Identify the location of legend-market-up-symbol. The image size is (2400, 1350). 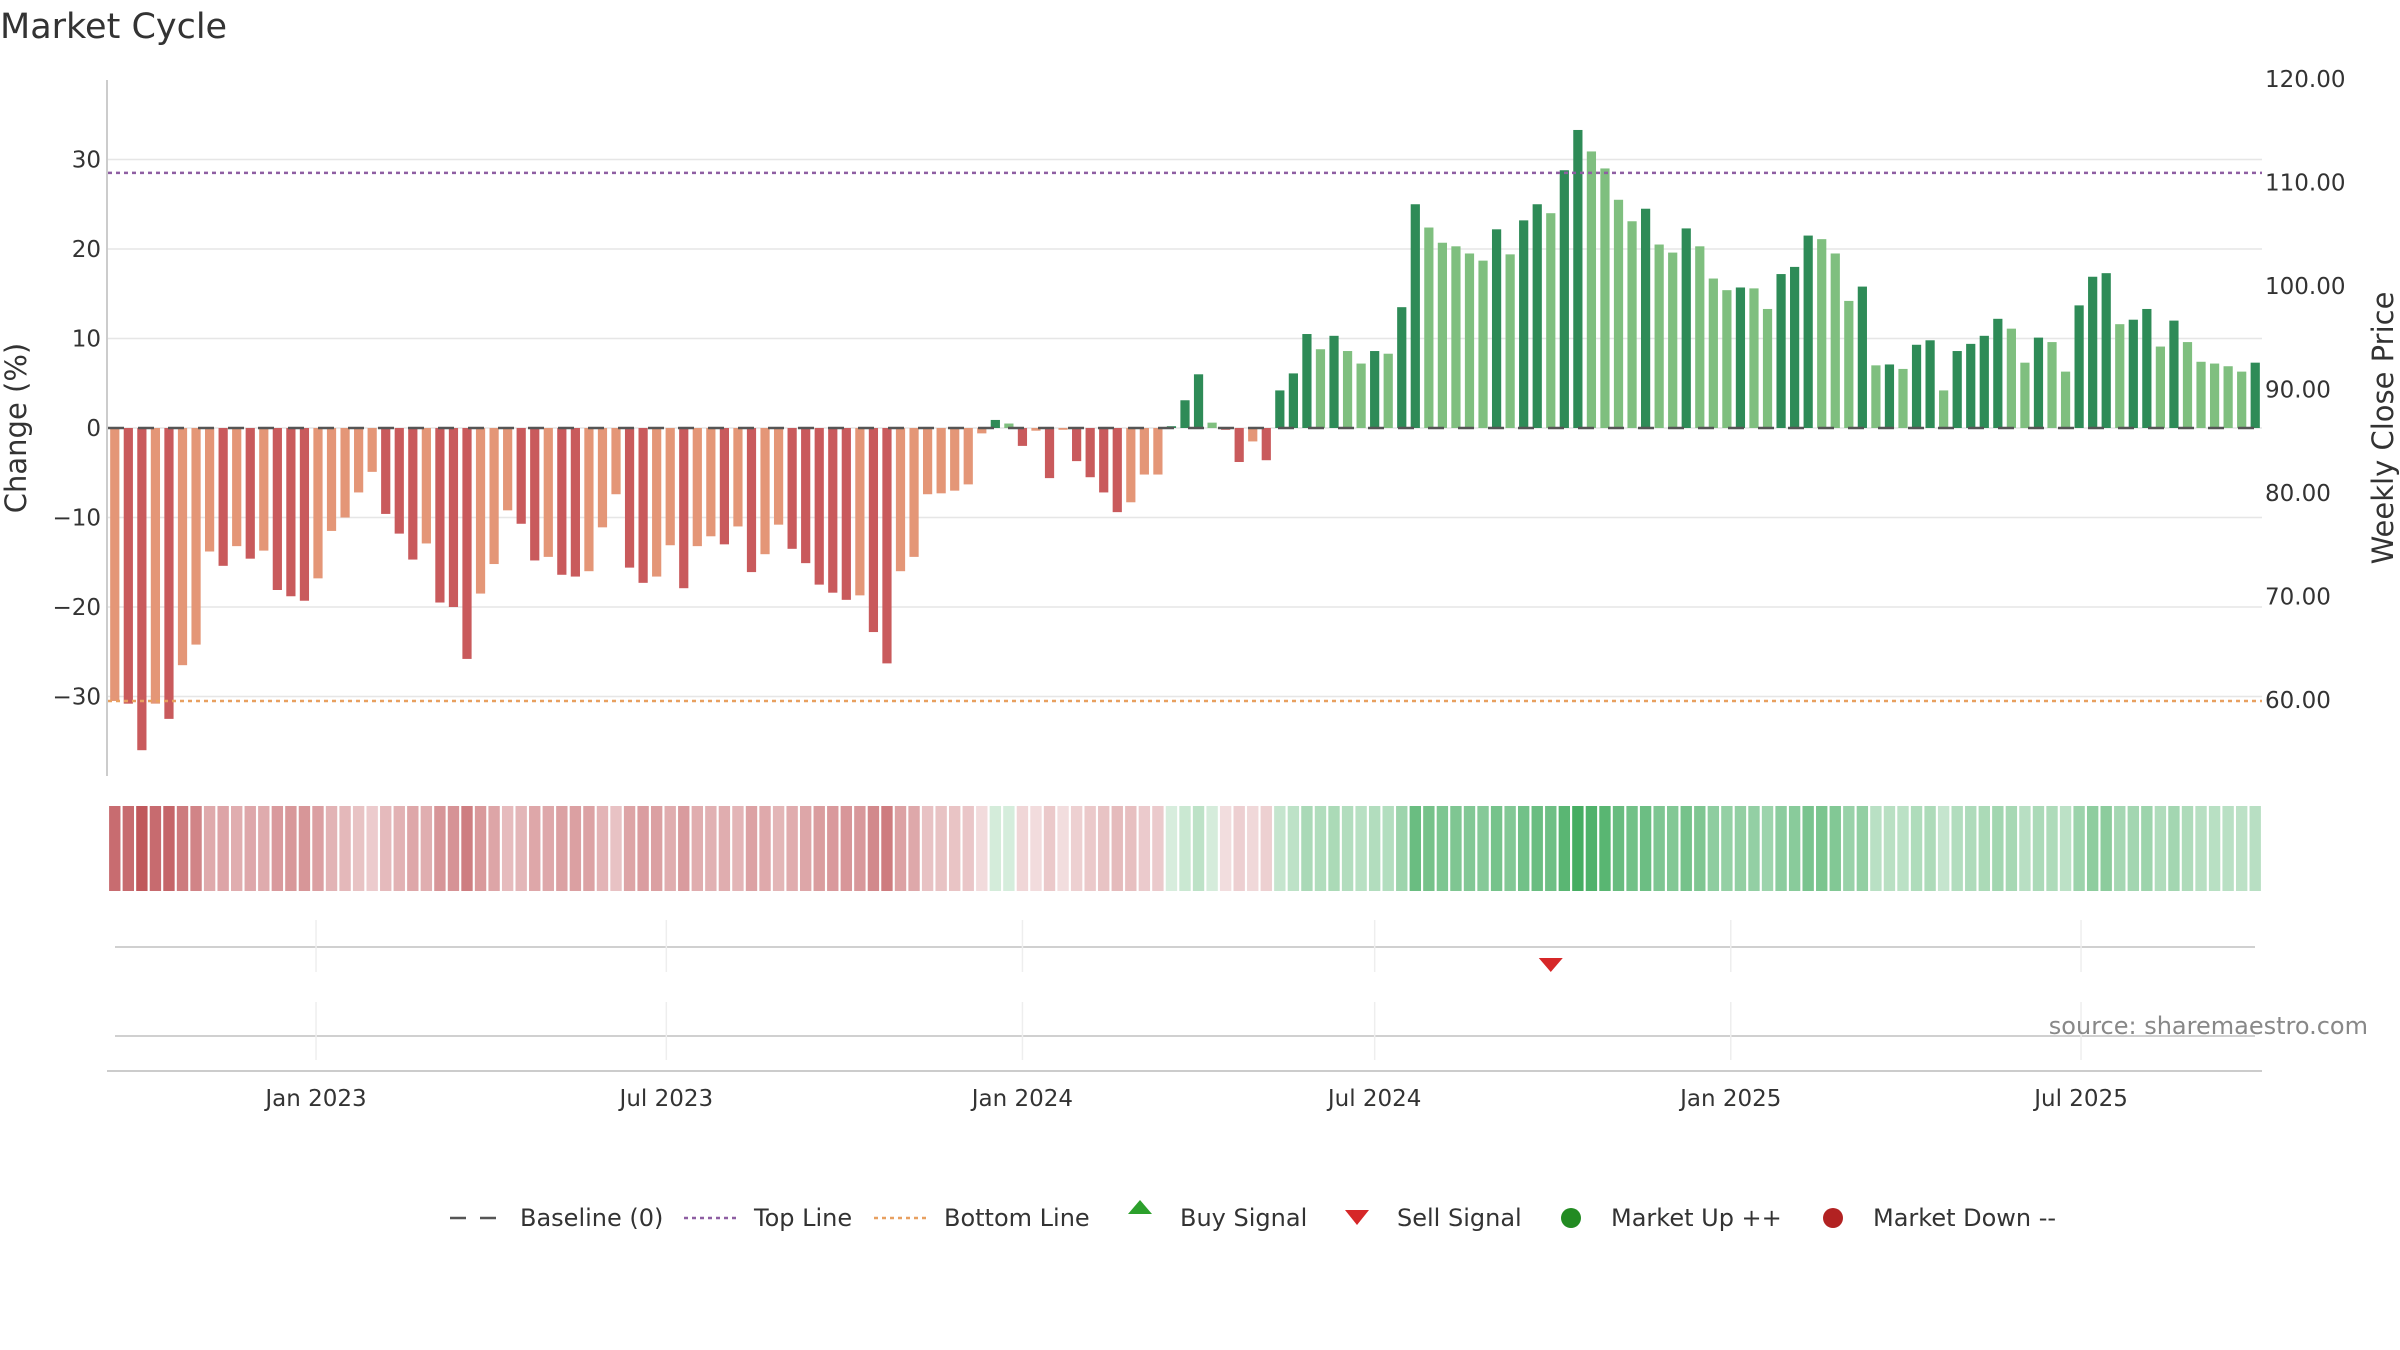
(1571, 1218).